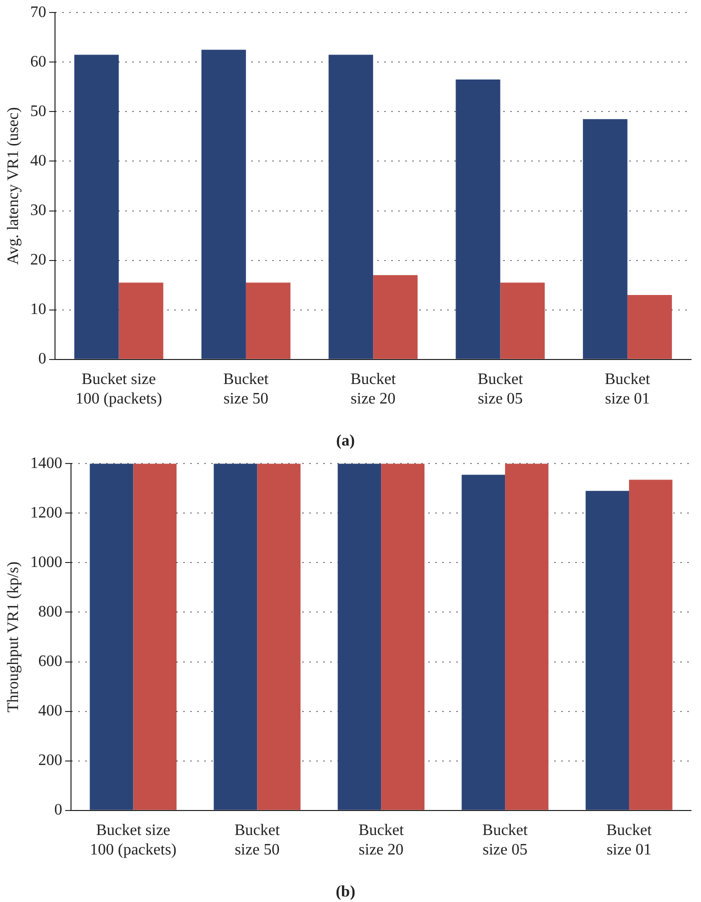 This screenshot has height=902, width=701. I want to click on y-tick-label: 1400, so click(46, 463).